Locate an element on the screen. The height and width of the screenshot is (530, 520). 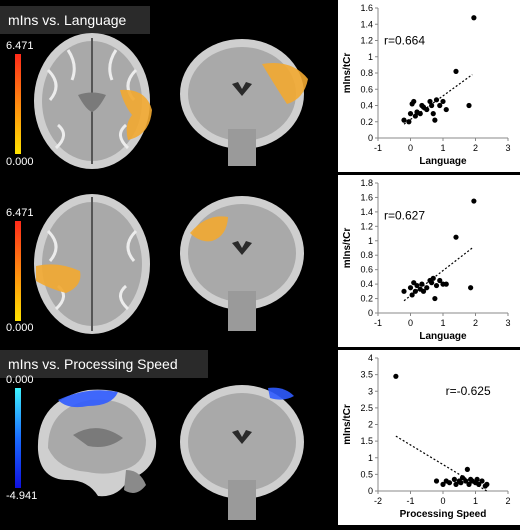
colorbar-max-label: 6.471 is located at coordinates (20, 46).